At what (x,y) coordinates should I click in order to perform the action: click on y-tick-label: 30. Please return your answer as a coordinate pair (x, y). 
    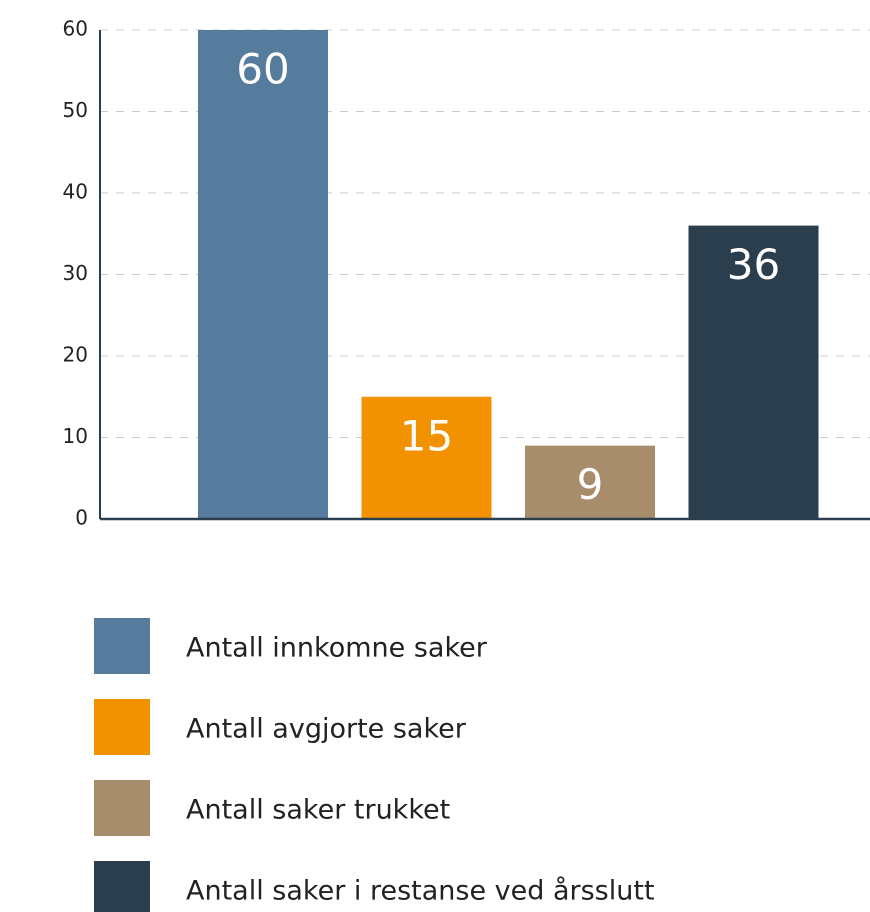
    Looking at the image, I should click on (75, 273).